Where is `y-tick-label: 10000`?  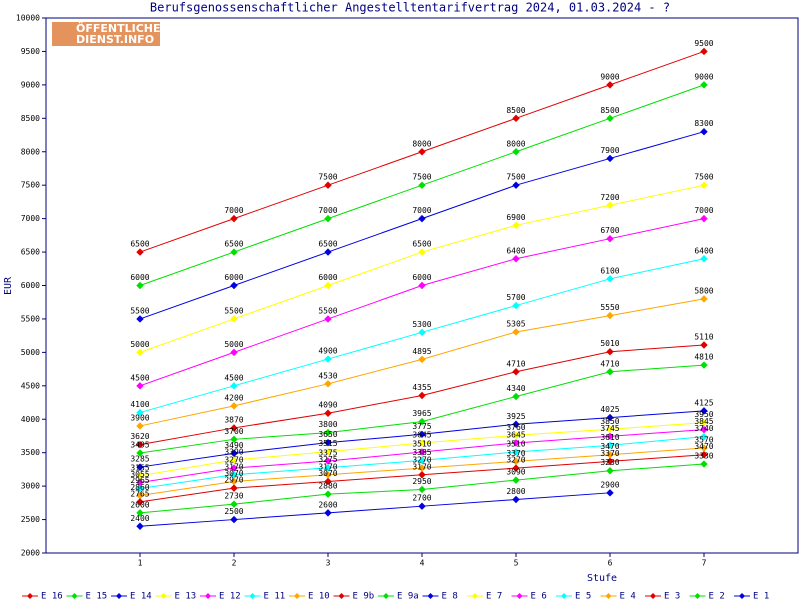
y-tick-label: 10000 is located at coordinates (28, 18).